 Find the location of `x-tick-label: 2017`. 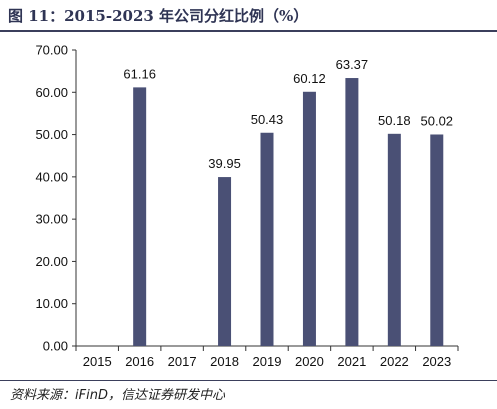

x-tick-label: 2017 is located at coordinates (182, 361).